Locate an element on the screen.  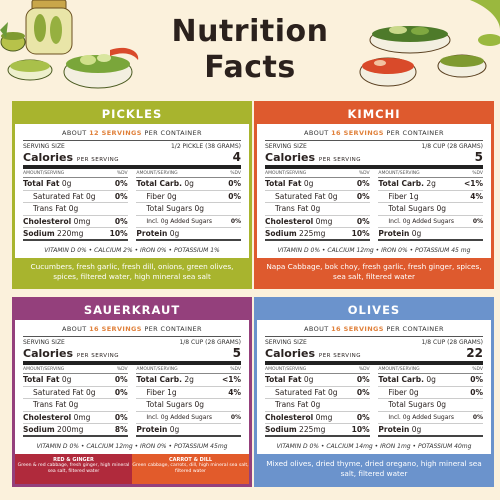
card-title: SAUERKRAUT is located at coordinates (132, 310).